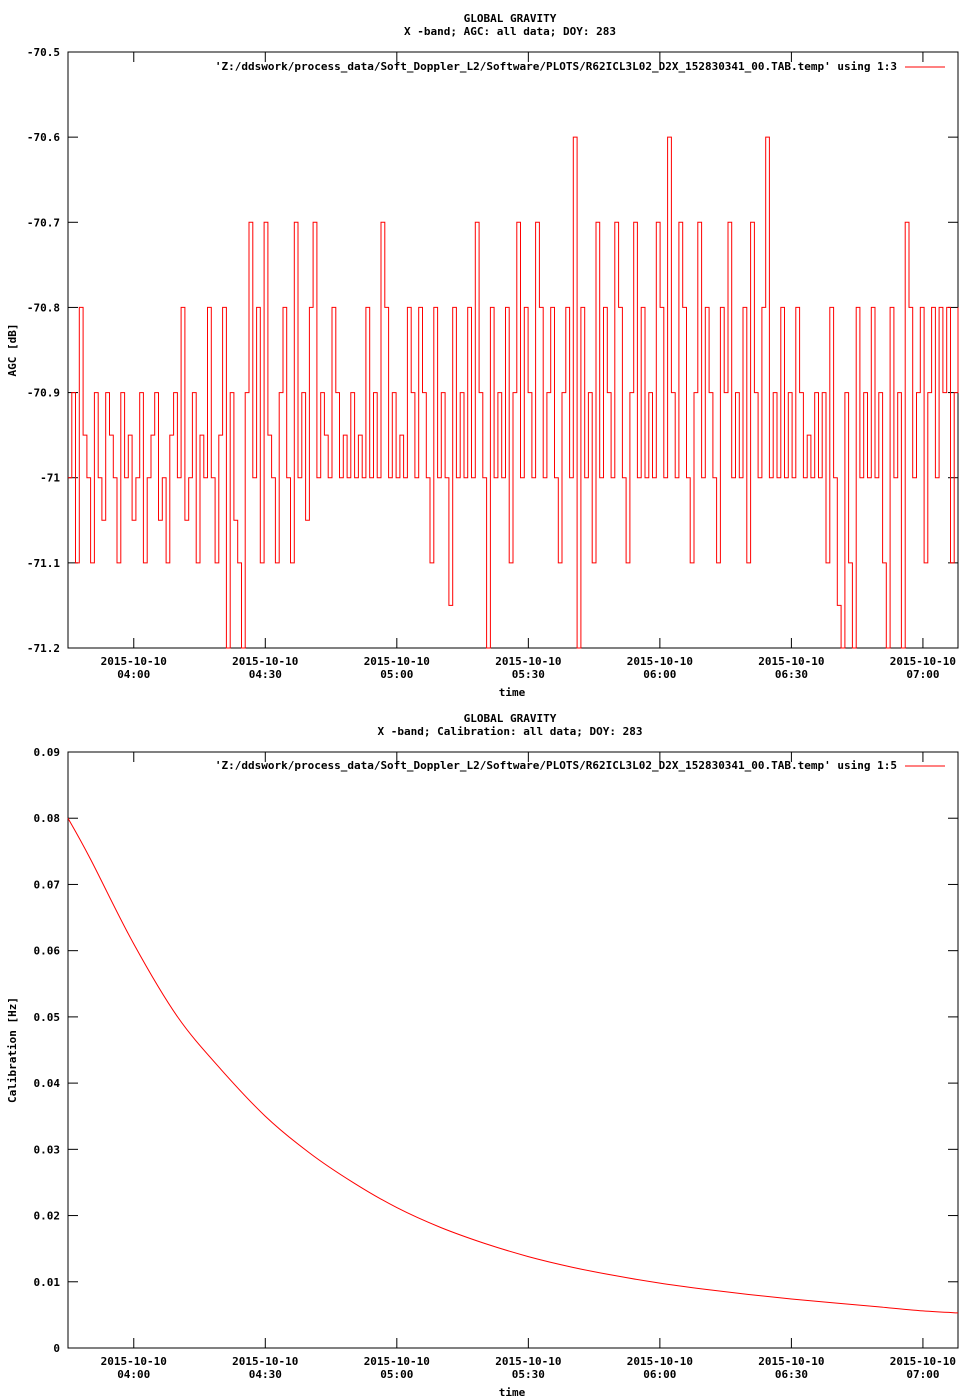  What do you see at coordinates (12, 1050) in the screenshot?
I see `y-axis-label: Calibration [Hz]` at bounding box center [12, 1050].